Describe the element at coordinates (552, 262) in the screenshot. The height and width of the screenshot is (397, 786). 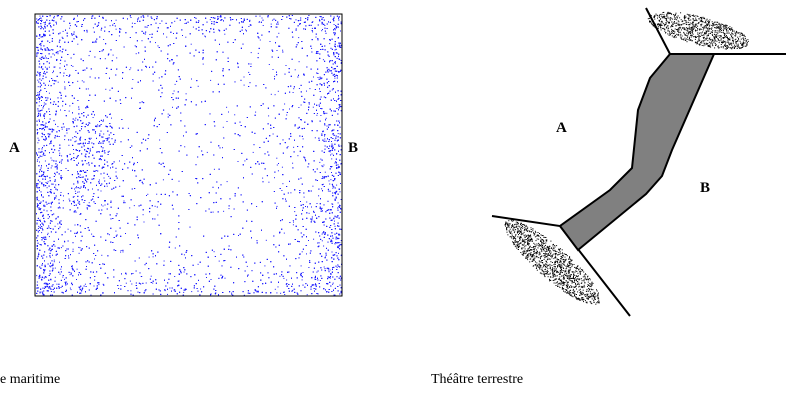
I see `lower-landmass` at that location.